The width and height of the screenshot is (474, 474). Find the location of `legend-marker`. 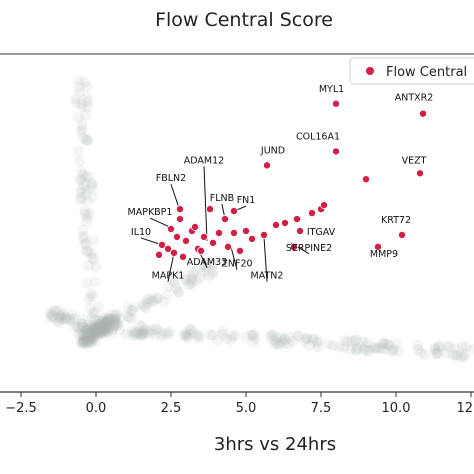

legend-marker is located at coordinates (370, 71).